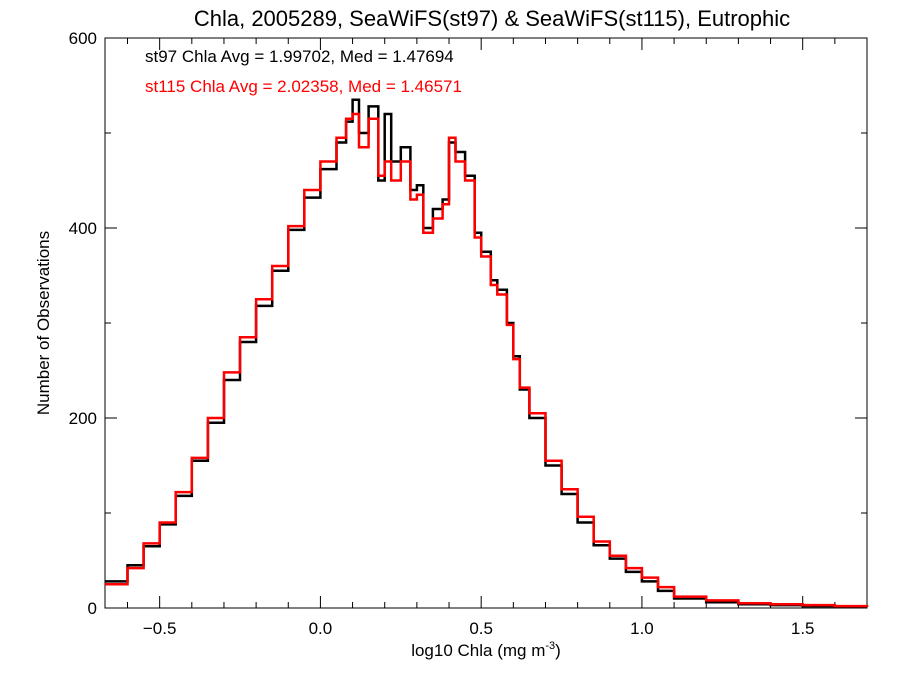 This screenshot has width=900, height=675. What do you see at coordinates (92, 608) in the screenshot?
I see `y-tick-label: 0` at bounding box center [92, 608].